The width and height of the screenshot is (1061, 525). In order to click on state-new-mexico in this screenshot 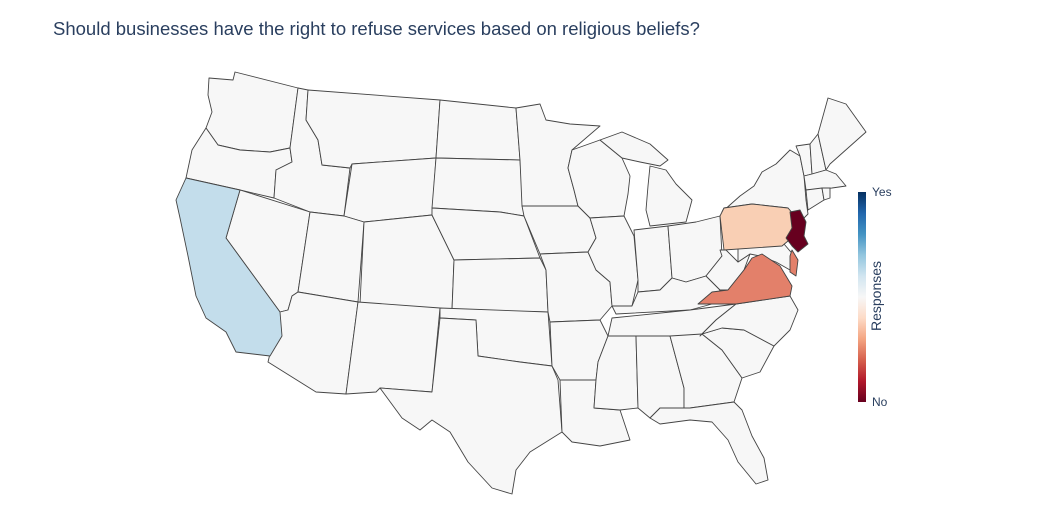, I will do `click(393, 348)`.